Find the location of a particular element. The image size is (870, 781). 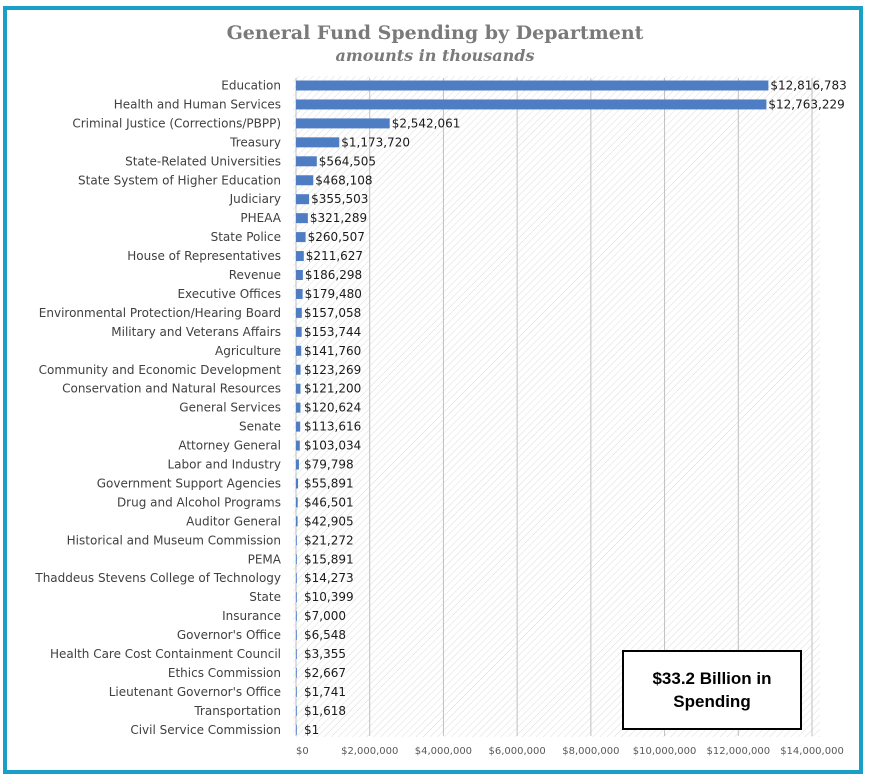

category-label: Attorney General is located at coordinates (229, 446).